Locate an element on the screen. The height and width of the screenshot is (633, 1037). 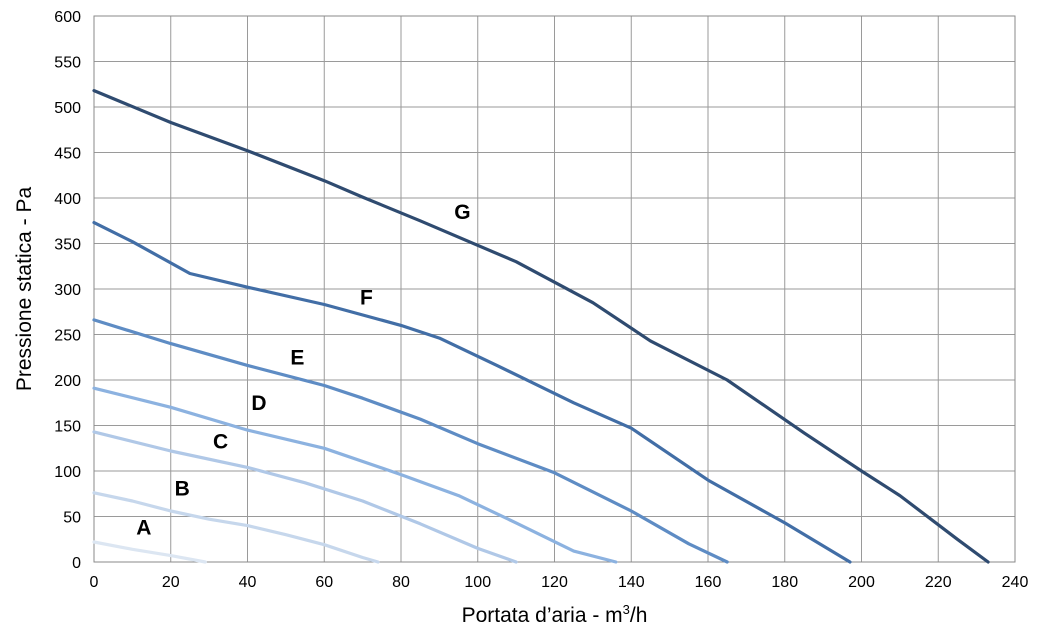
x-tick-label-20: 20 is located at coordinates (171, 582).